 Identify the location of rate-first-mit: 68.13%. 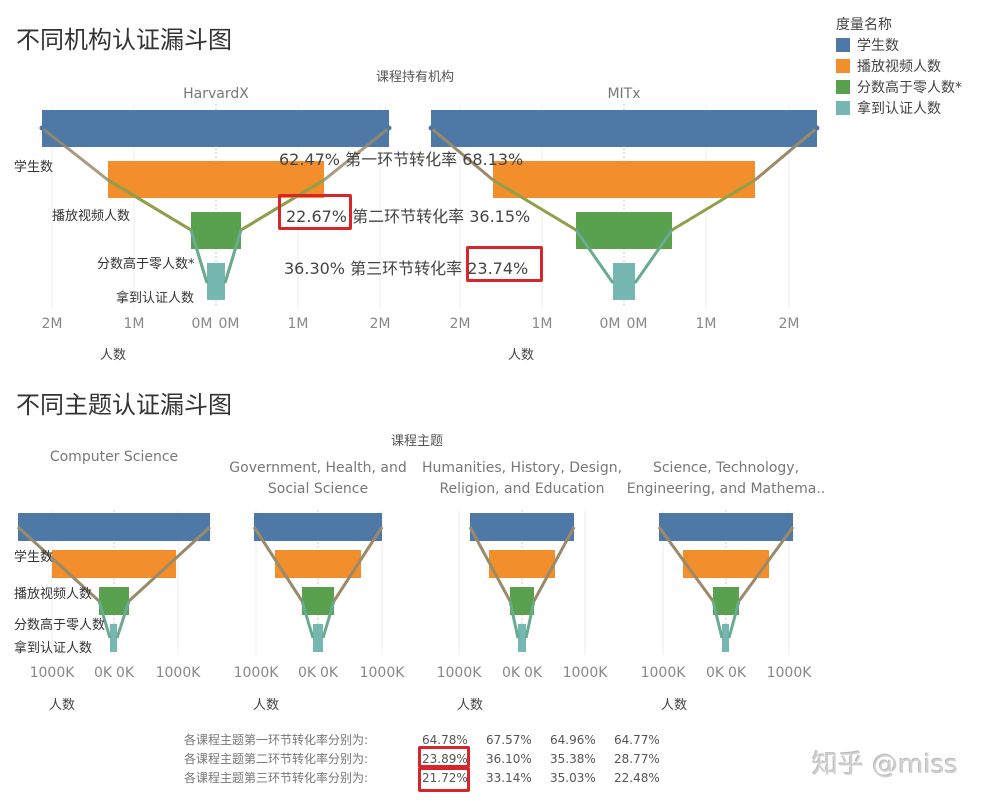
(493, 159).